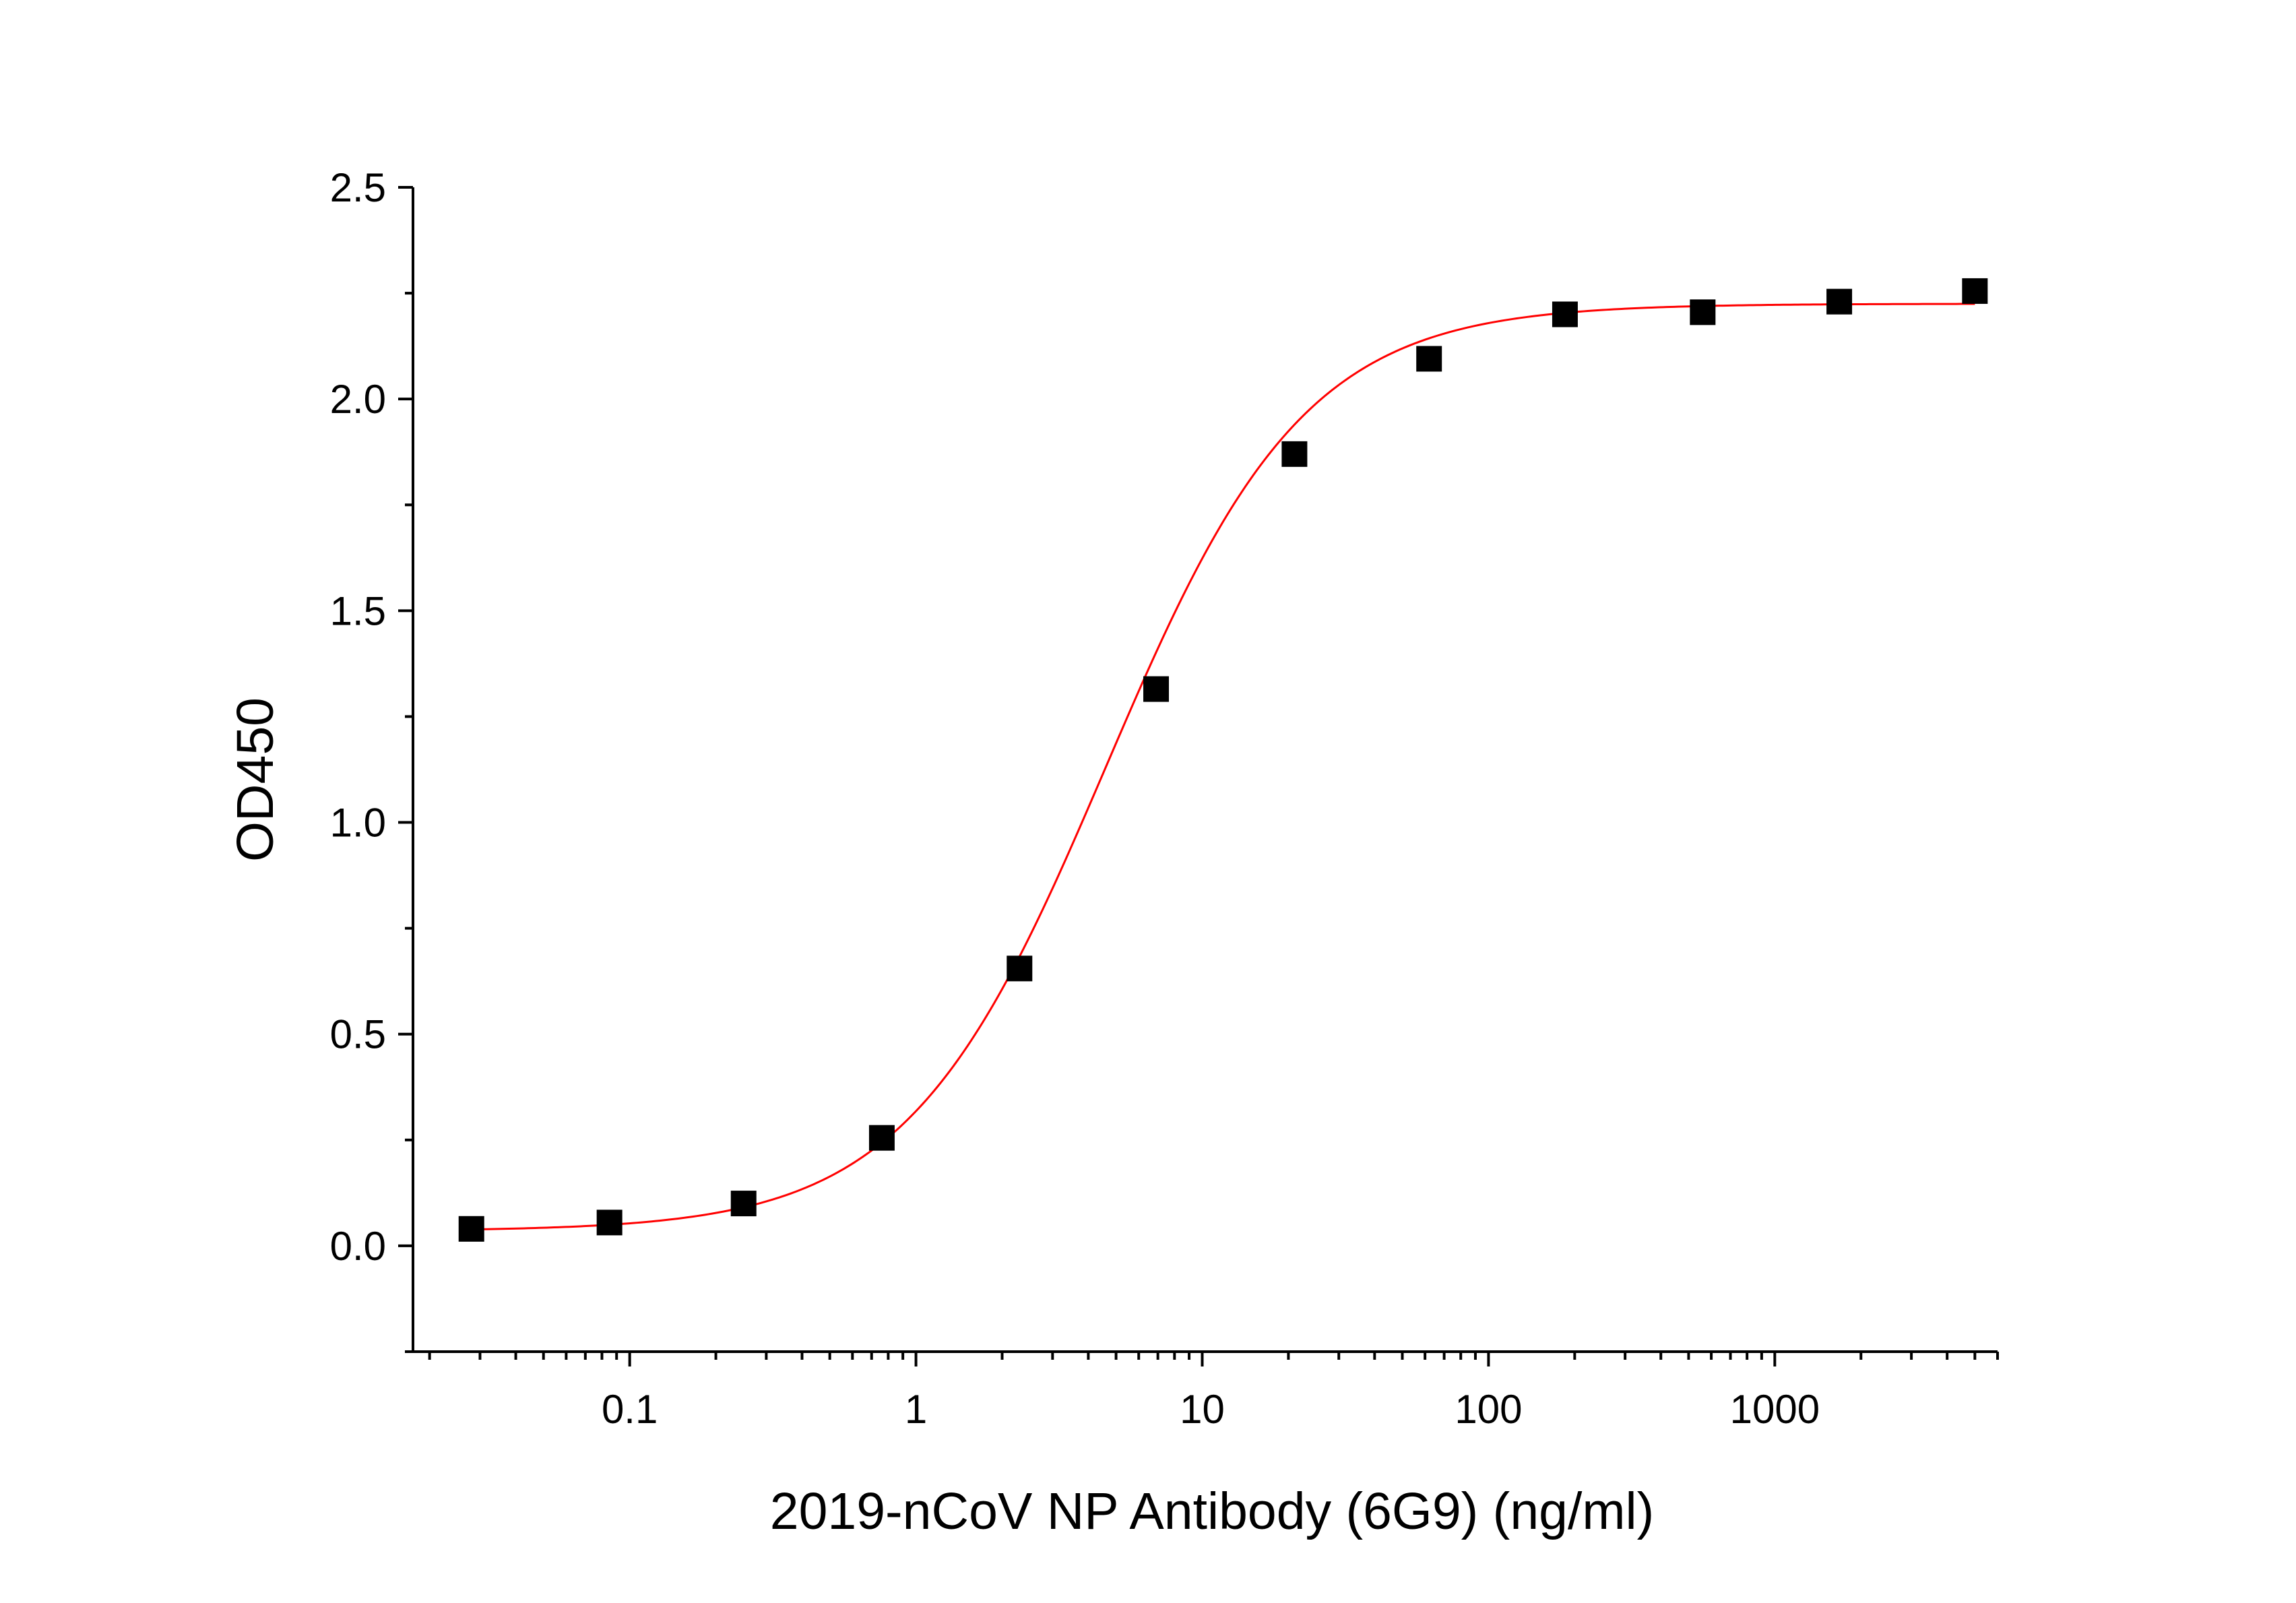 This screenshot has height=1603, width=2296. I want to click on y-tick-label: 0.5, so click(358, 1034).